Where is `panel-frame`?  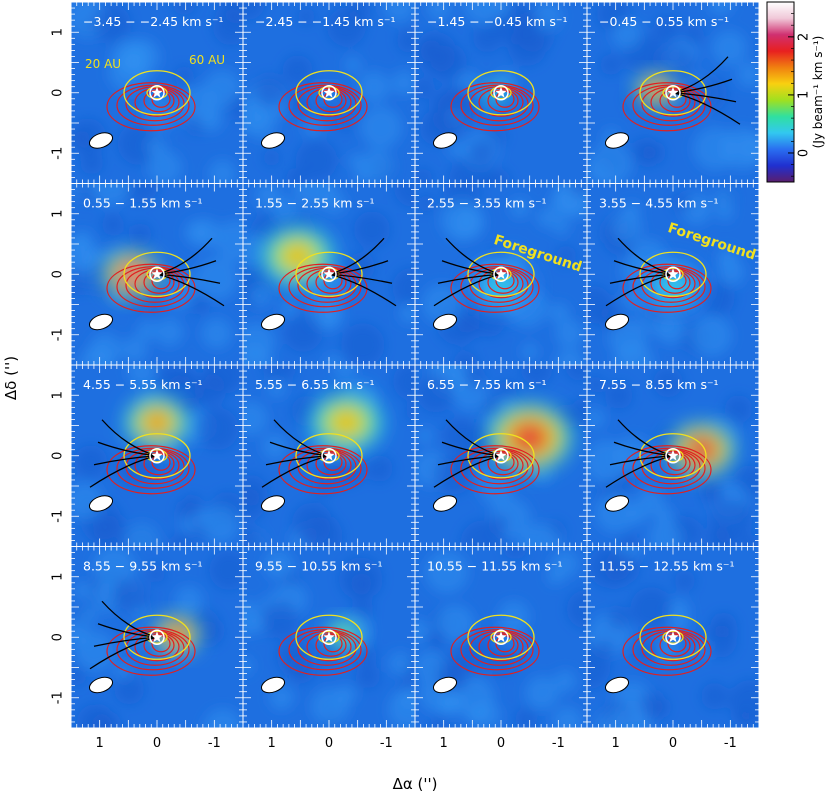 panel-frame is located at coordinates (673, 637).